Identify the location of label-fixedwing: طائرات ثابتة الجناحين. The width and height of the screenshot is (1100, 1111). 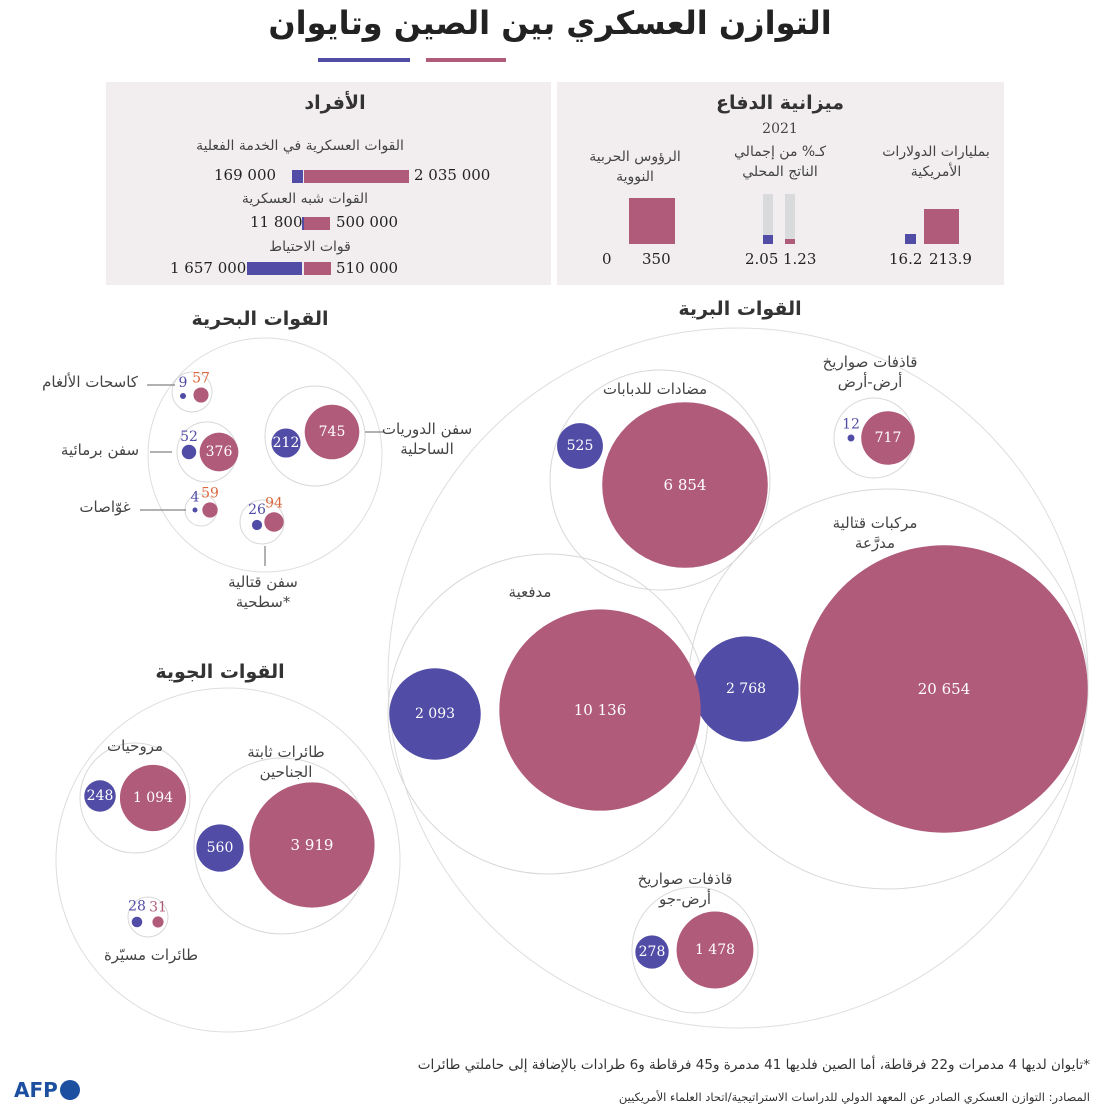
(286, 762).